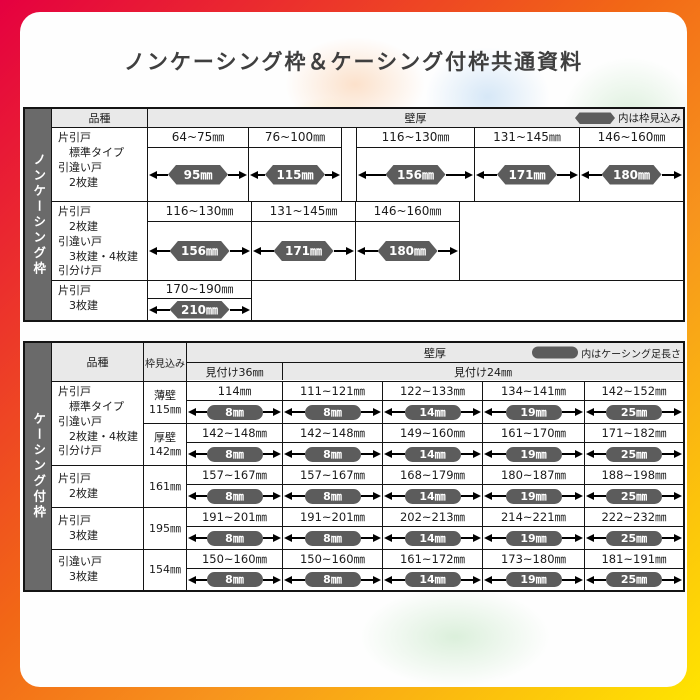 The height and width of the screenshot is (700, 700). I want to click on spec-cell: 171~182㎜ 25㎜, so click(634, 444).